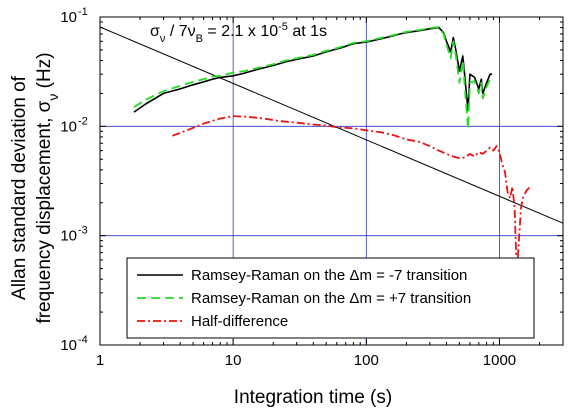 This screenshot has height=414, width=579. Describe the element at coordinates (83, 121) in the screenshot. I see `y-tick-label-exponent: -2` at that location.